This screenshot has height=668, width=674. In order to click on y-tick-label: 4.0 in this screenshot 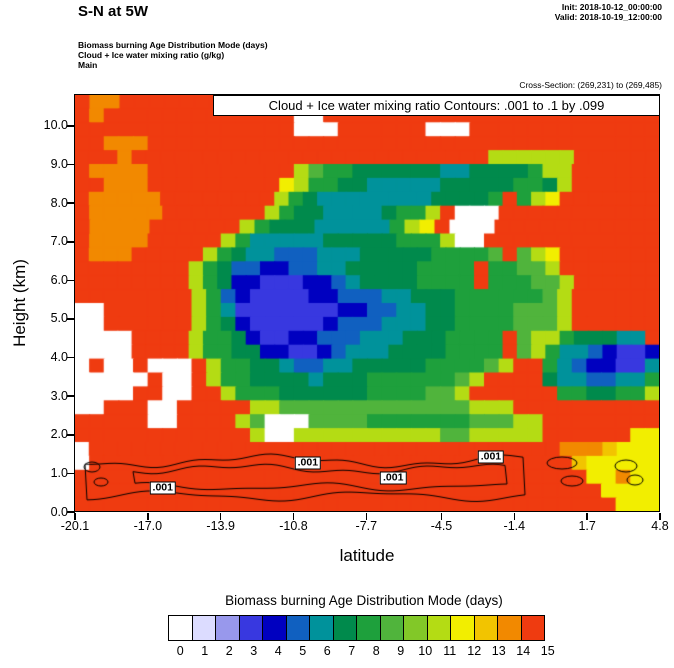, I will do `click(59, 357)`.